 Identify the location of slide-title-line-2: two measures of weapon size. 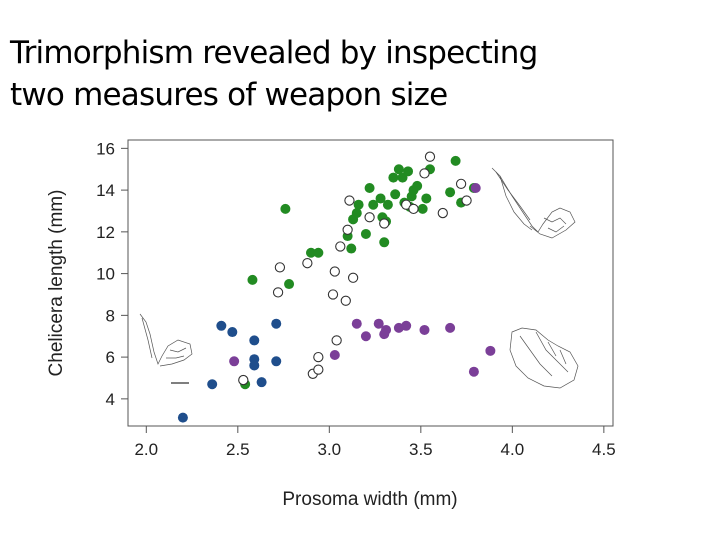
(229, 95).